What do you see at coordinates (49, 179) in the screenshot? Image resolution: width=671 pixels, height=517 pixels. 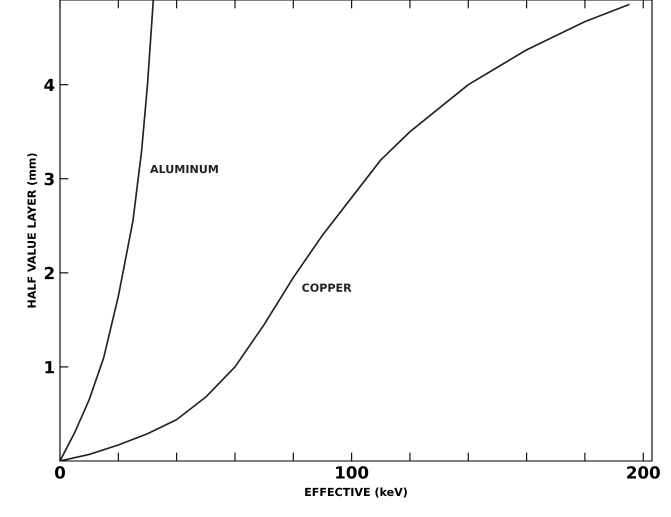 I see `y-tick-label: 3` at bounding box center [49, 179].